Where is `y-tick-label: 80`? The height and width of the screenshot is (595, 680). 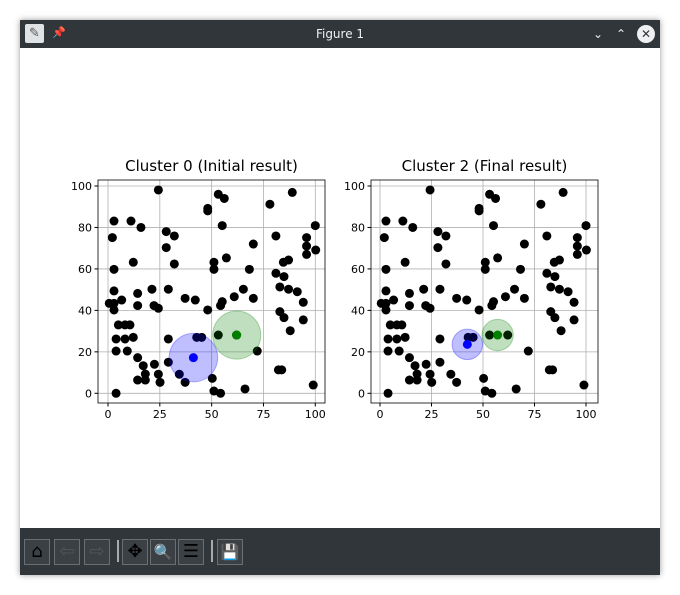
y-tick-label: 80 is located at coordinates (85, 227).